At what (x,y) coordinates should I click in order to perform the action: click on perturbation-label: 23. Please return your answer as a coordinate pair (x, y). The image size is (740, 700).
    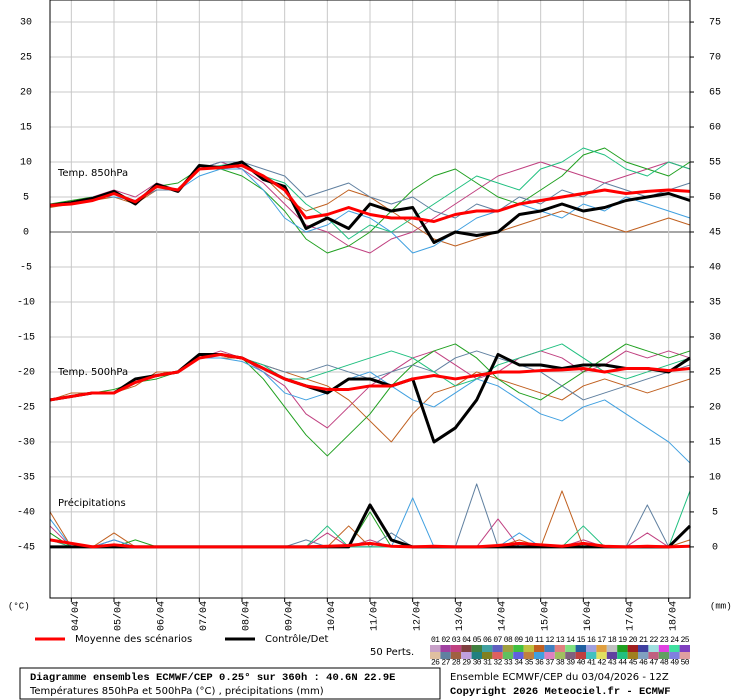
    Looking at the image, I should click on (664, 640).